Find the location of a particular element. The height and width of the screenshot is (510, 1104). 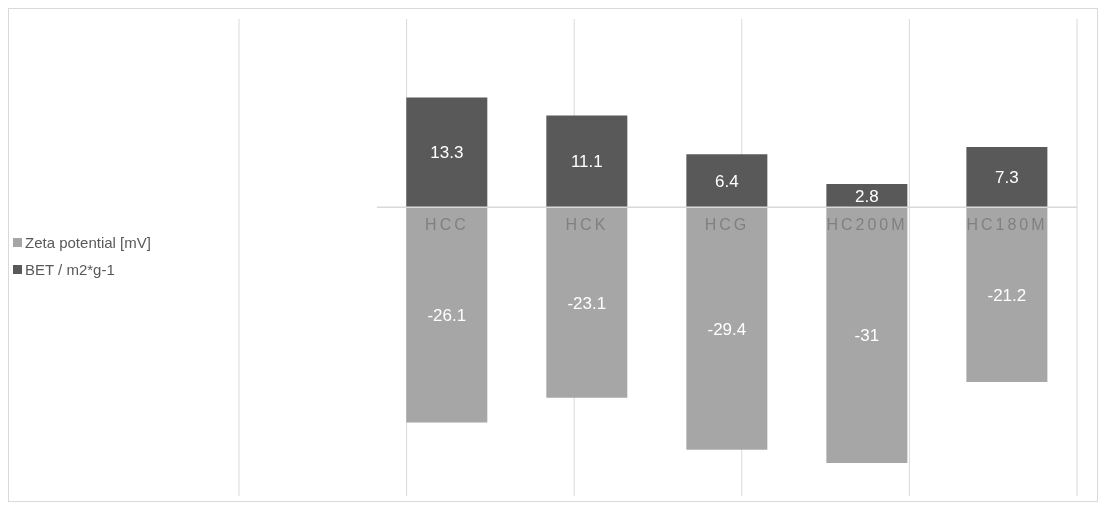

data-label: 6.4 is located at coordinates (727, 181).